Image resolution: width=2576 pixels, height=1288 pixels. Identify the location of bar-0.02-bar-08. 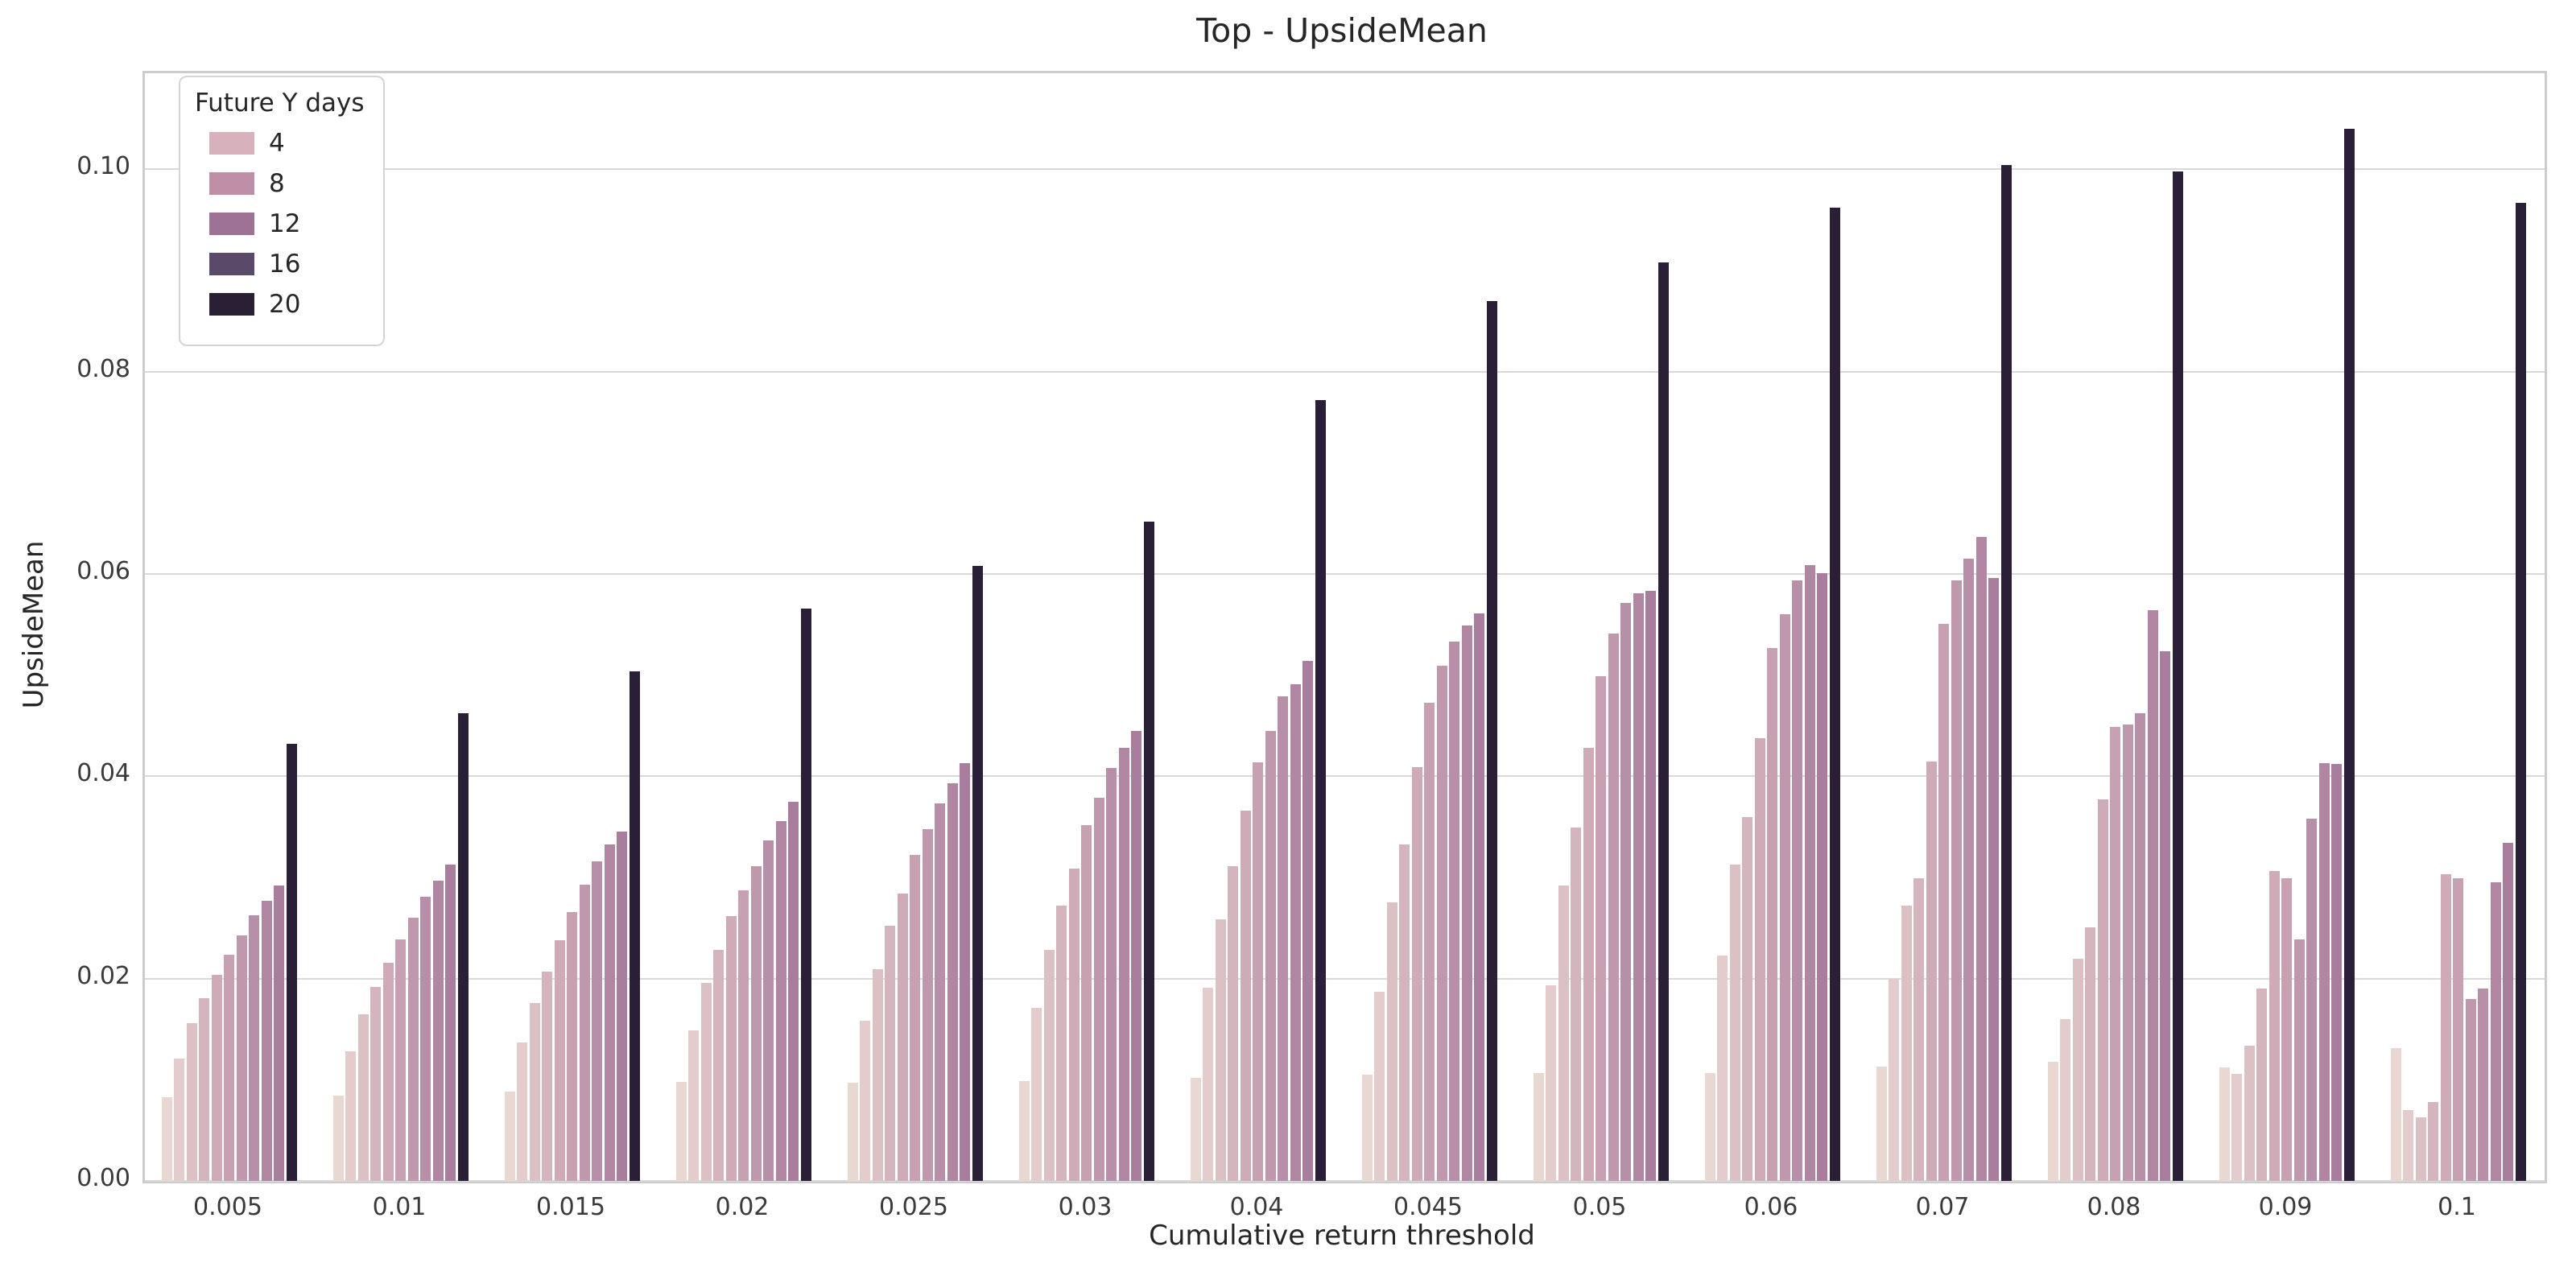
(768, 1010).